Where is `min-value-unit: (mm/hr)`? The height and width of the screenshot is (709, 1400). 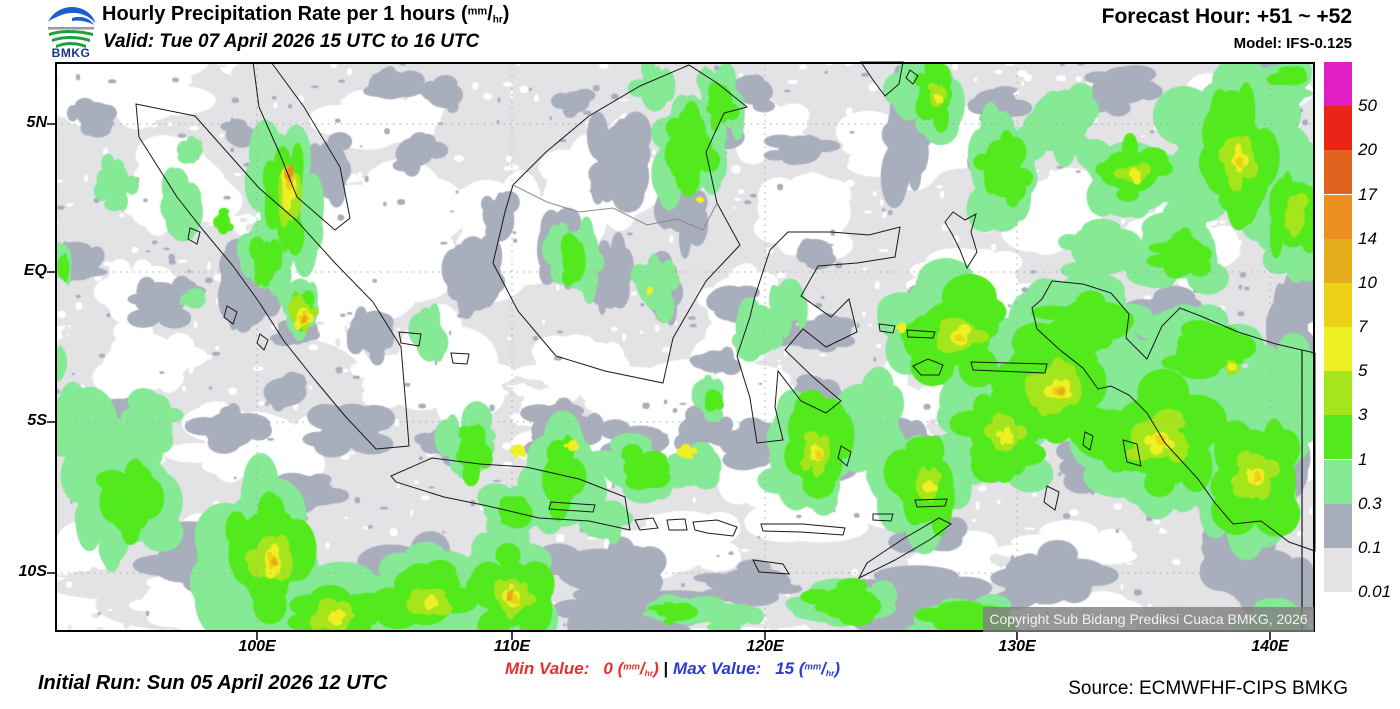
min-value-unit: (mm/hr) is located at coordinates (638, 669).